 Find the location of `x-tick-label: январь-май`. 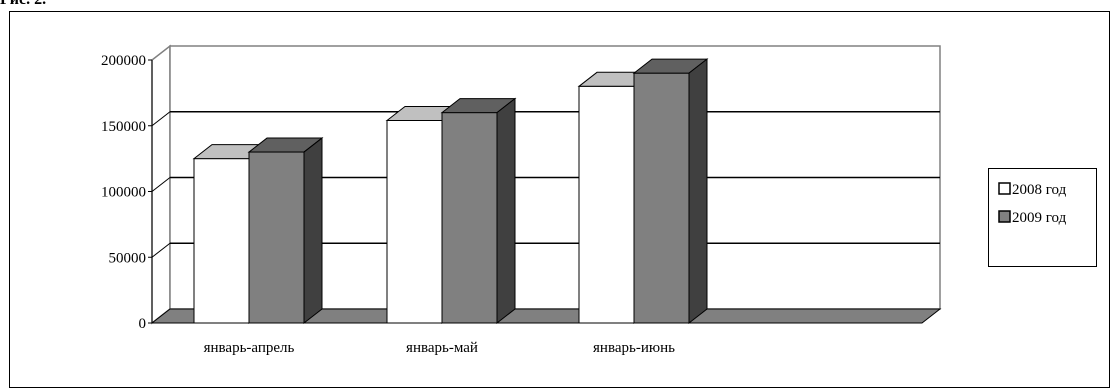

x-tick-label: январь-май is located at coordinates (442, 348).